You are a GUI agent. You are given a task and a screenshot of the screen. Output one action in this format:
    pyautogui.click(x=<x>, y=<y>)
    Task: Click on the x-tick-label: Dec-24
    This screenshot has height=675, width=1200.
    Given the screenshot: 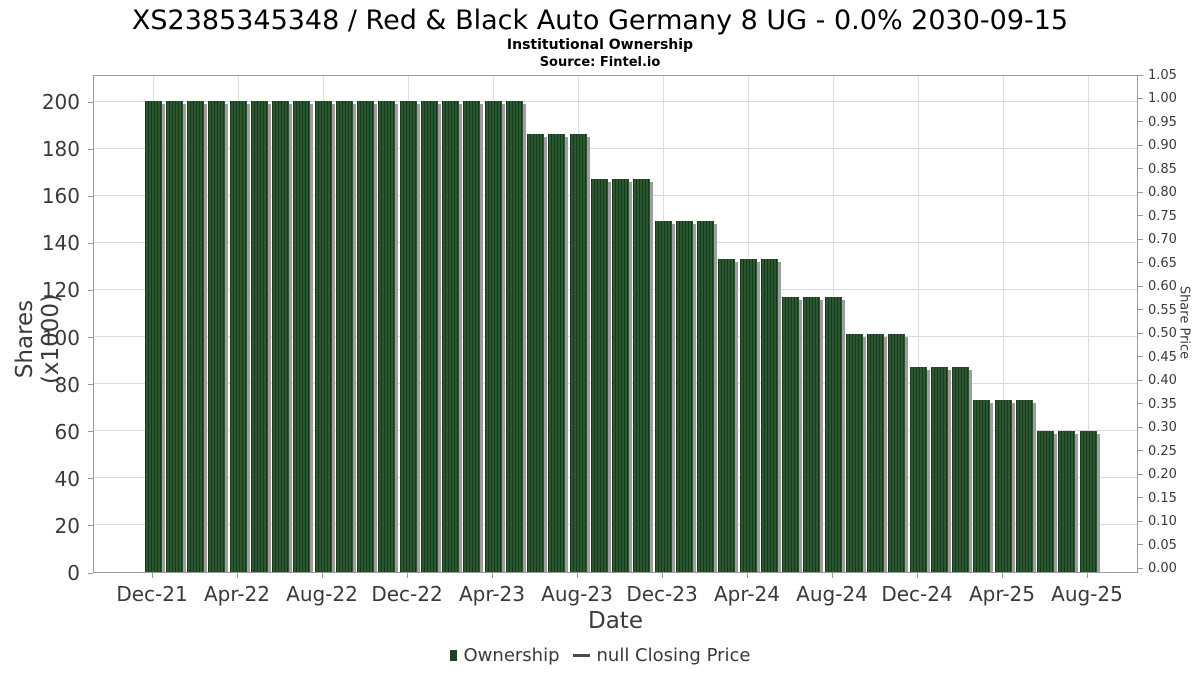 What is the action you would take?
    pyautogui.click(x=917, y=594)
    